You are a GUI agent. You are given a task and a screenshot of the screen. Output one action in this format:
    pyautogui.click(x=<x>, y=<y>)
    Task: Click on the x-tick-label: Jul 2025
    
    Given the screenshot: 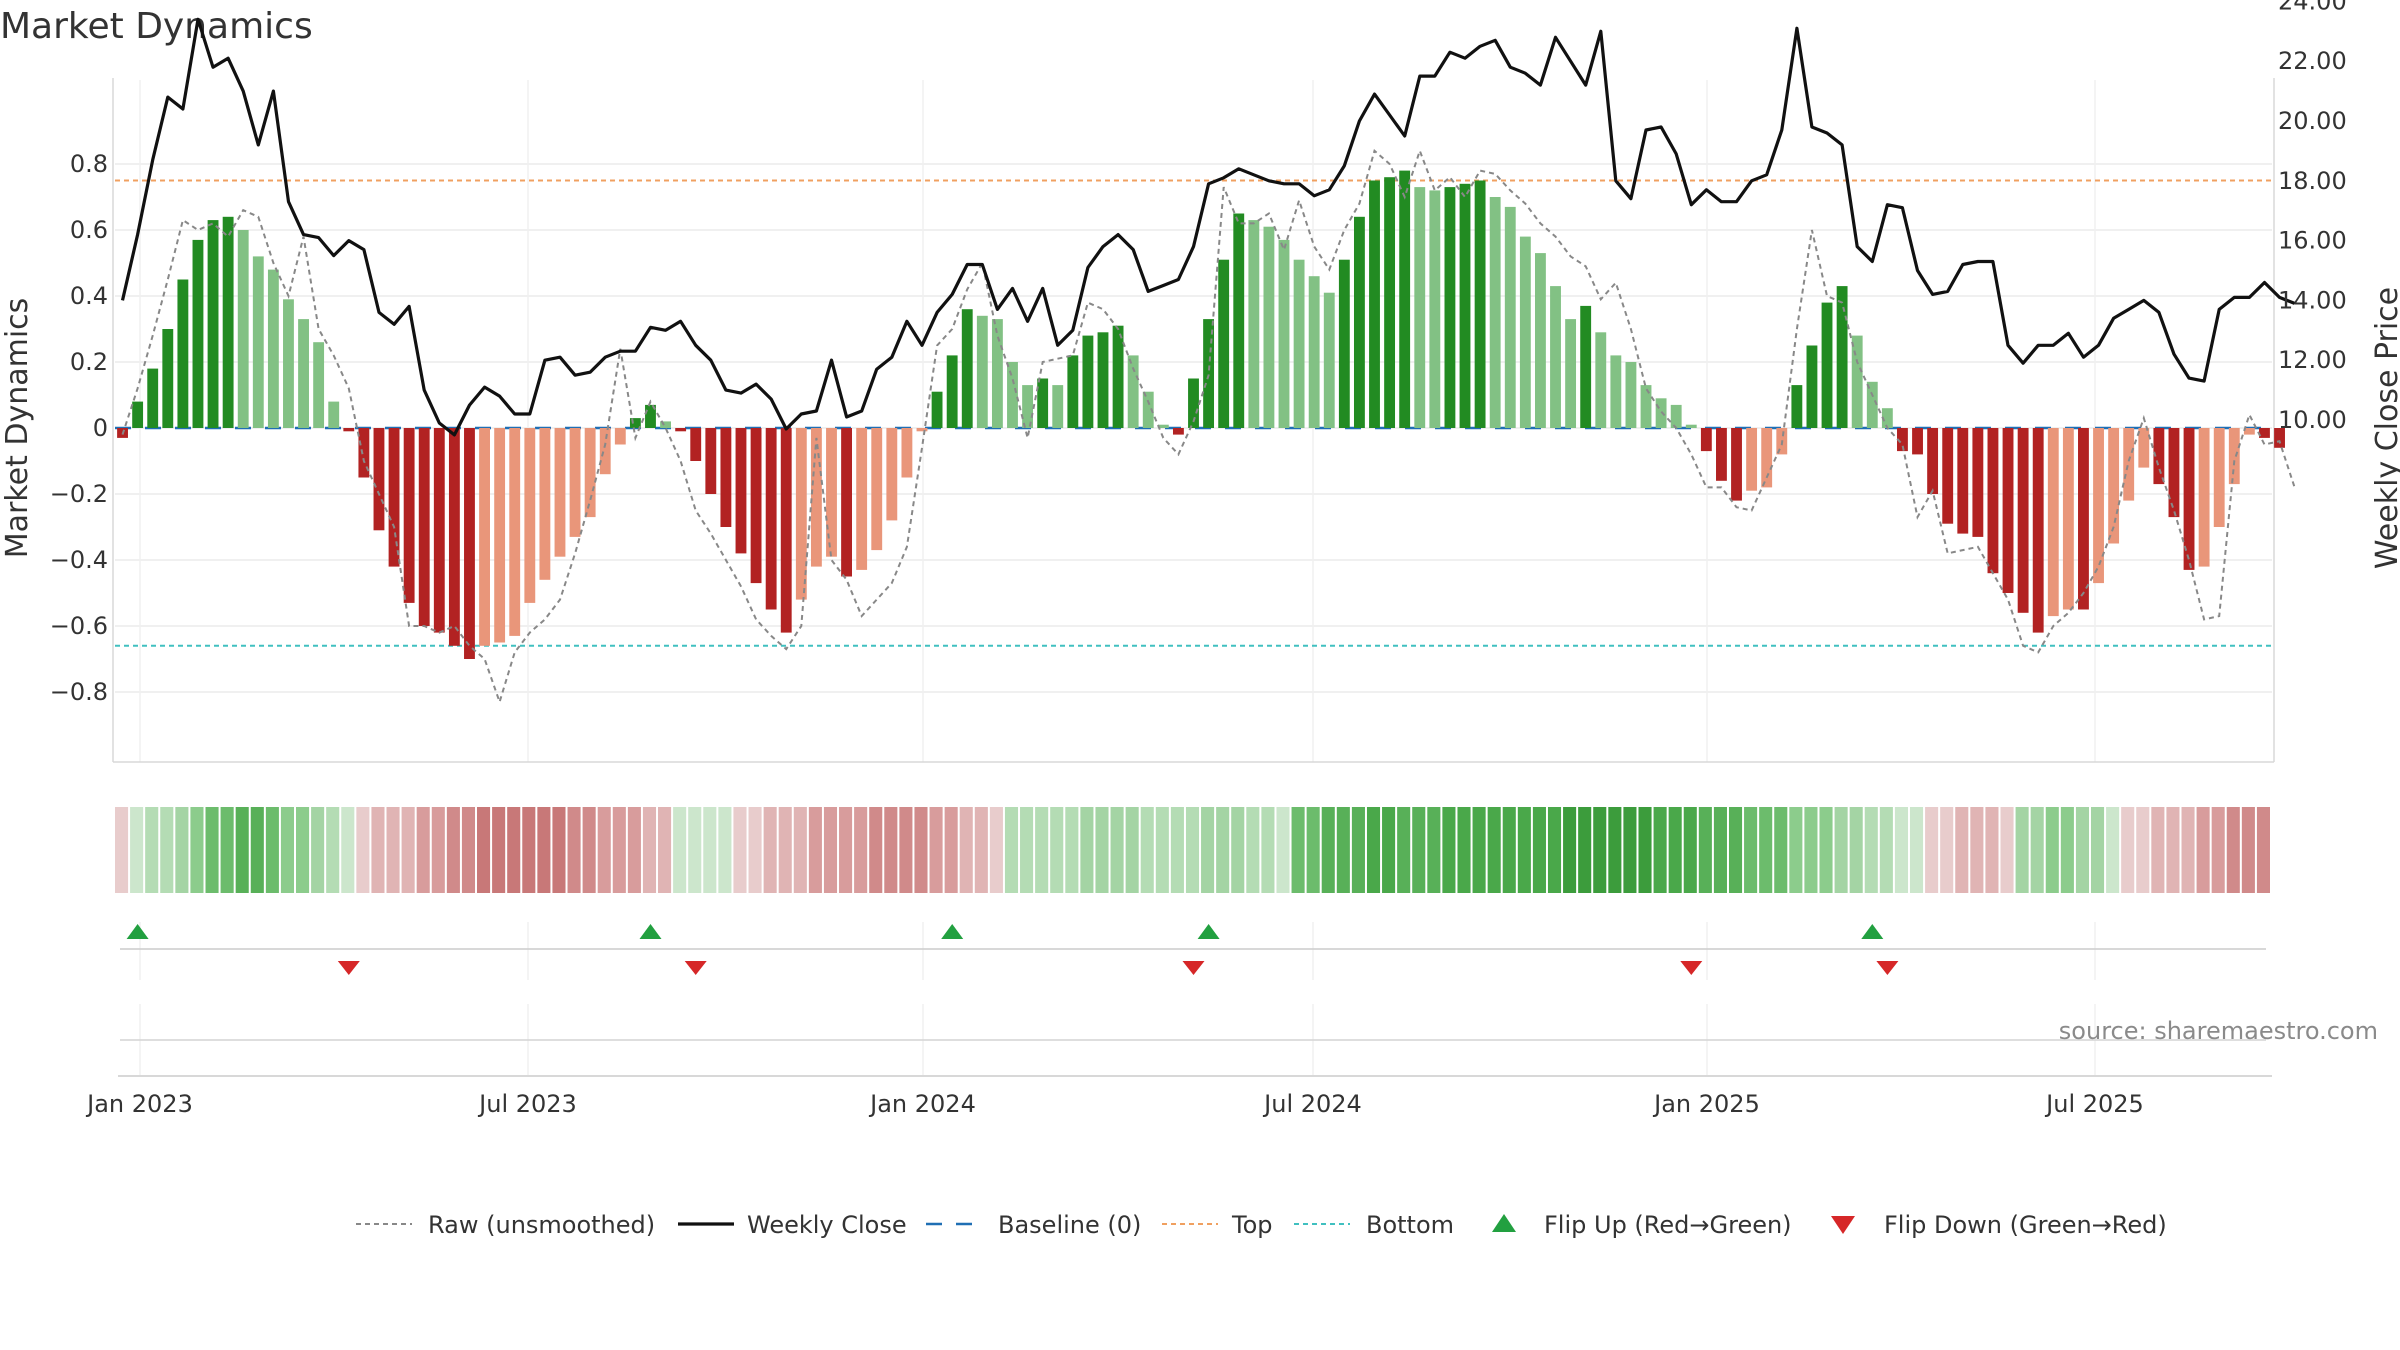 What is the action you would take?
    pyautogui.click(x=2094, y=1104)
    